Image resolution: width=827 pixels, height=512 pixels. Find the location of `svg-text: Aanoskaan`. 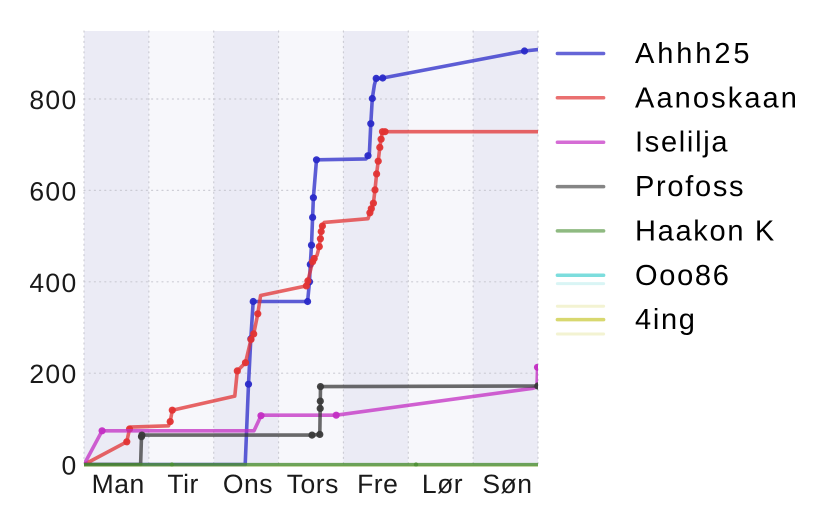

svg-text: Aanoskaan is located at coordinates (717, 98).